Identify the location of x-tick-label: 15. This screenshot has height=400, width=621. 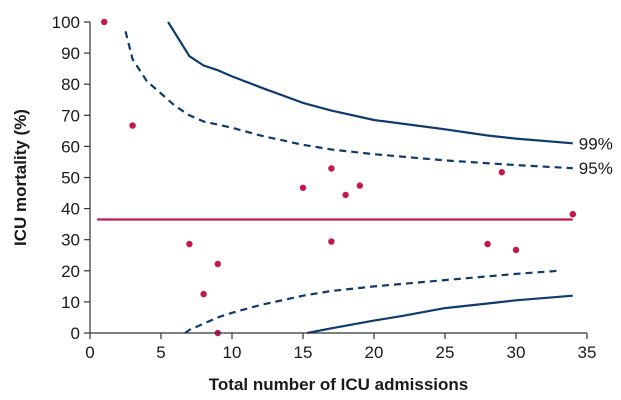
(303, 352).